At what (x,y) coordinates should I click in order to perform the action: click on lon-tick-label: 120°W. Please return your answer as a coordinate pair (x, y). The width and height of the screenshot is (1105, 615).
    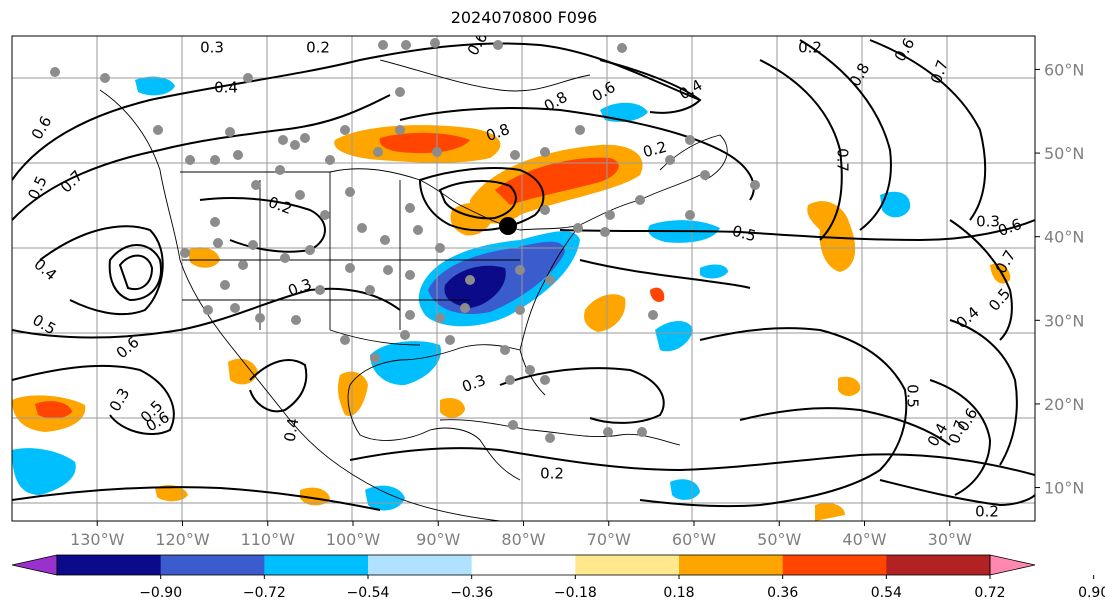
    Looking at the image, I should click on (182, 539).